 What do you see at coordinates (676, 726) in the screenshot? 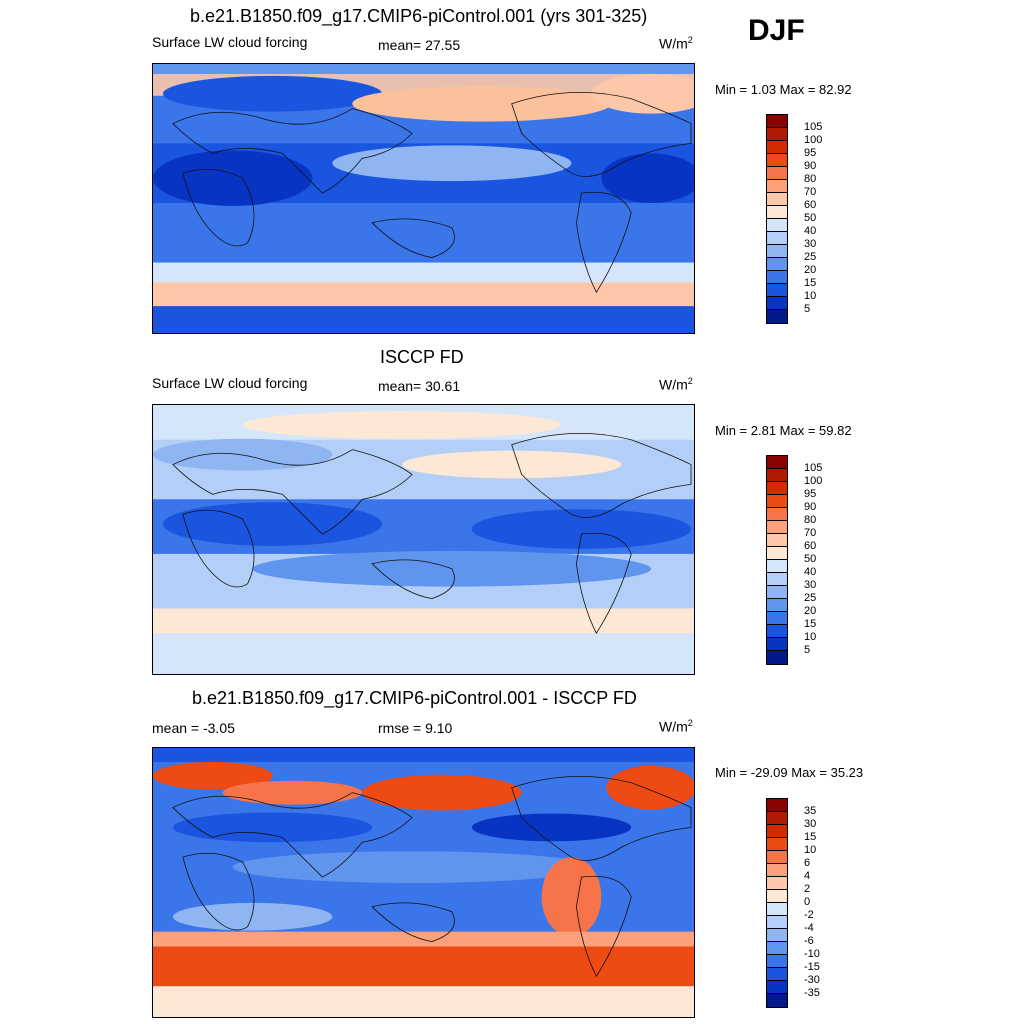
I see `panel3-units: W/m2` at bounding box center [676, 726].